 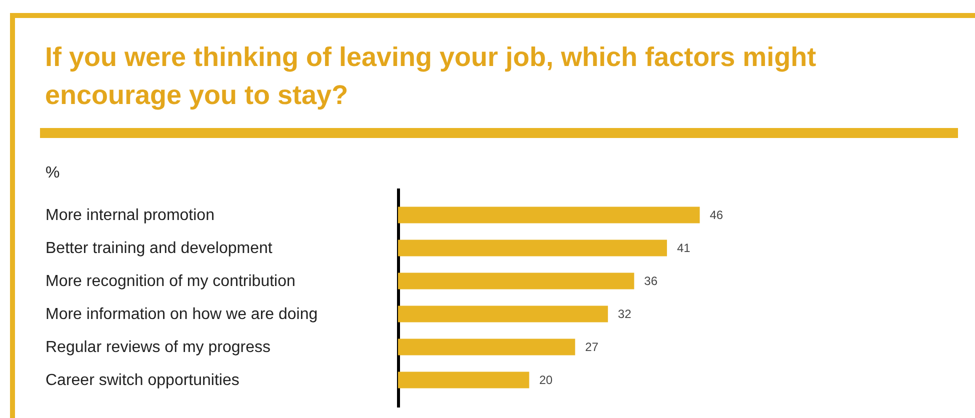 What do you see at coordinates (683, 248) in the screenshot?
I see `data-label: 41` at bounding box center [683, 248].